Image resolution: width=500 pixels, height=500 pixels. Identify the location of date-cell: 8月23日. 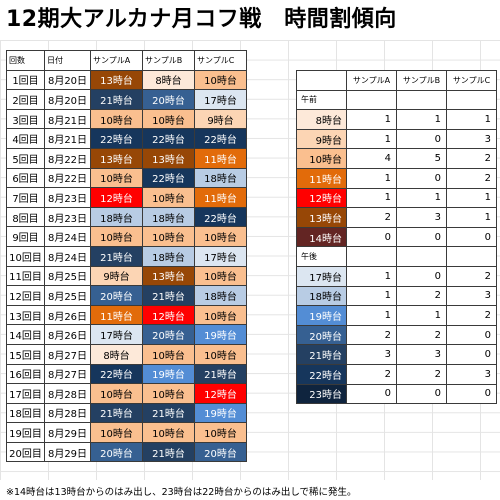
(67, 217).